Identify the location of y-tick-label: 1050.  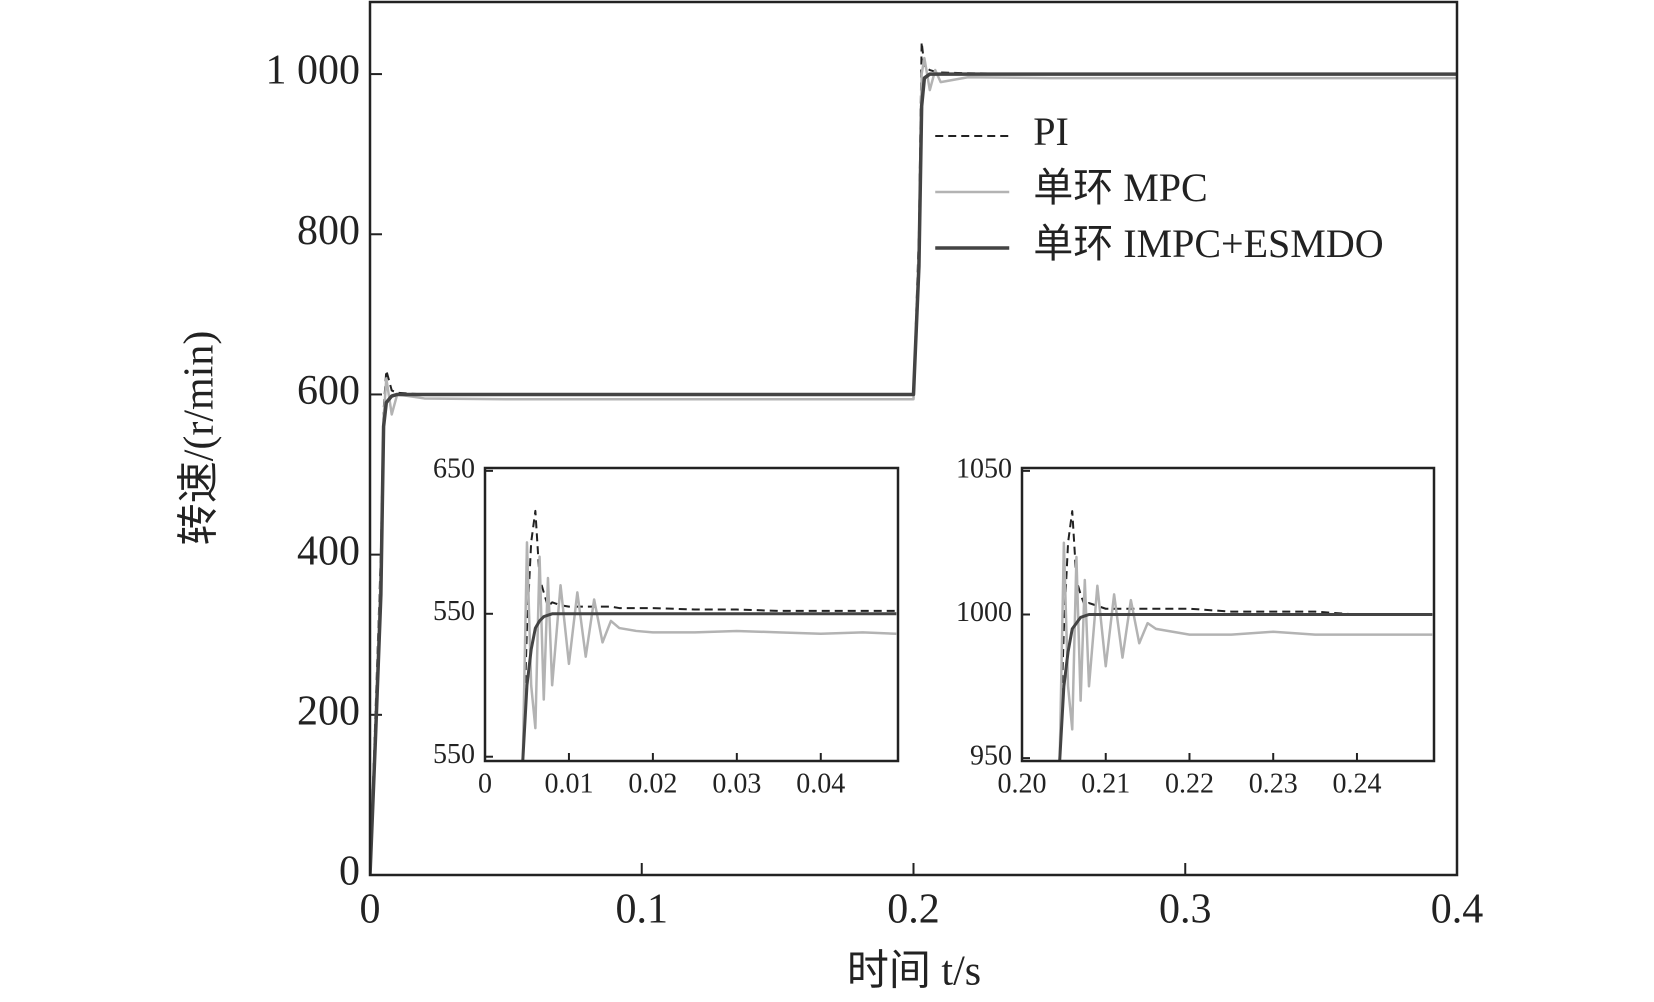
(984, 468).